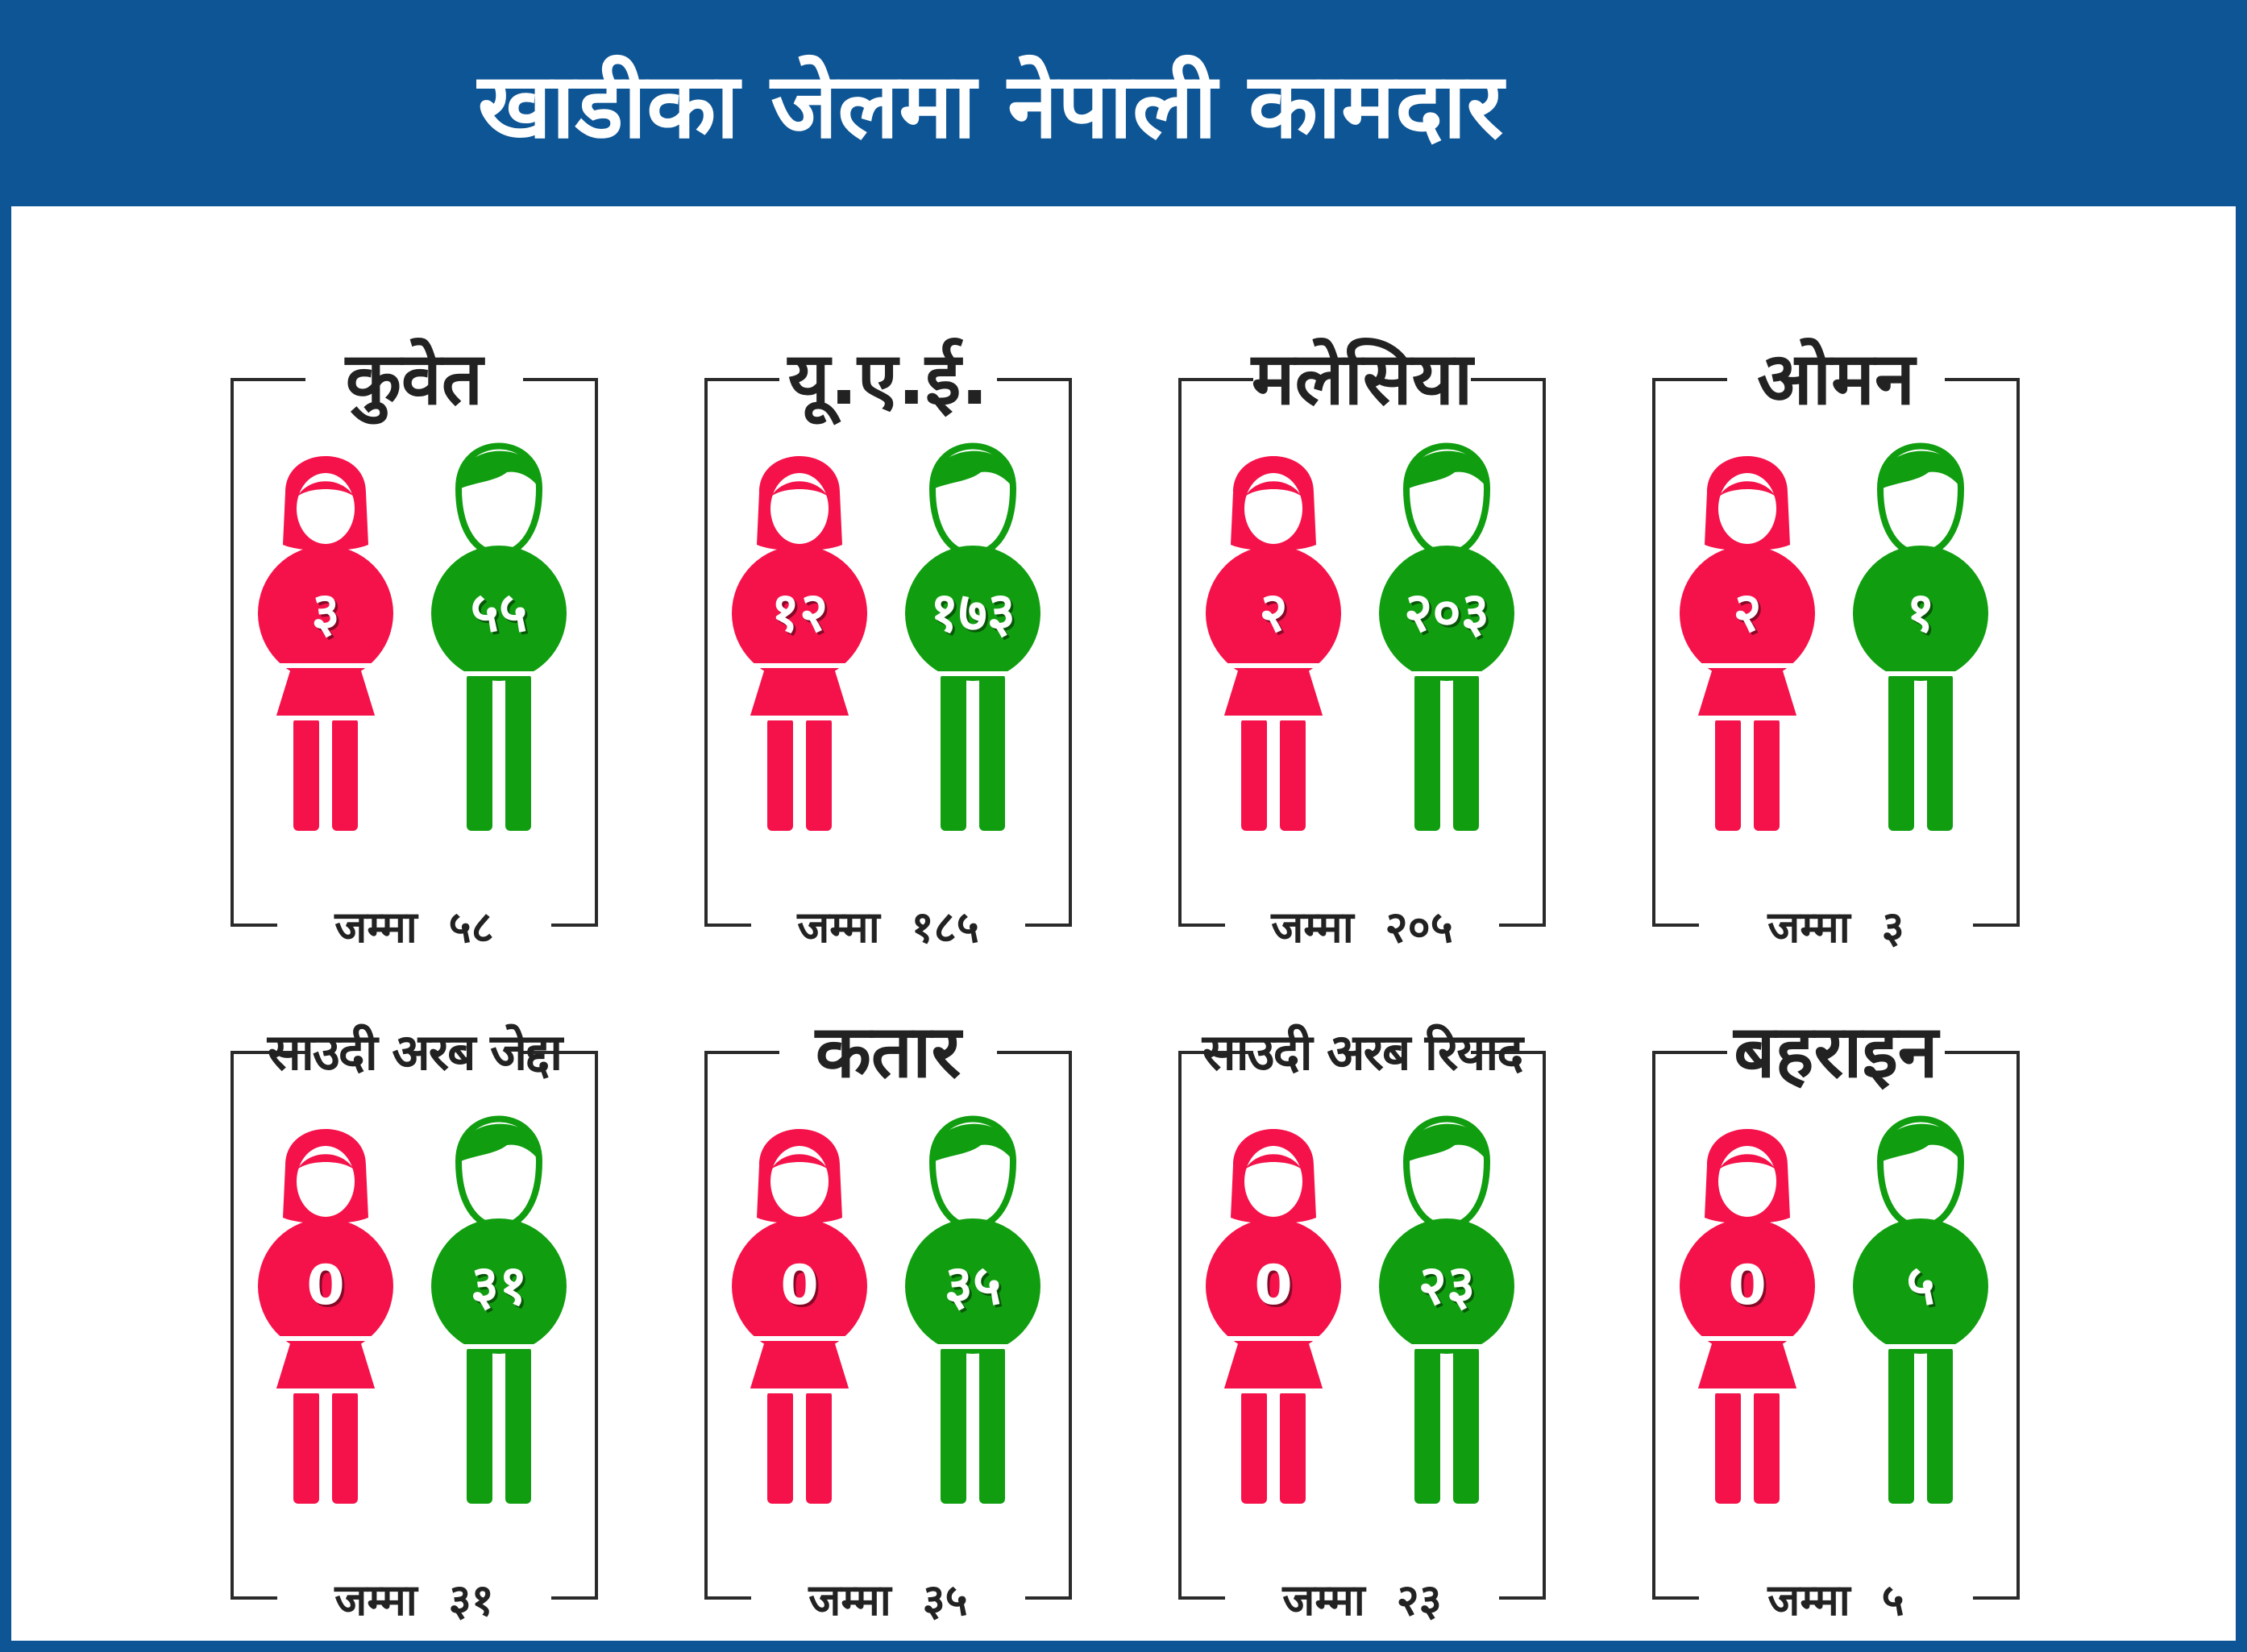 This screenshot has height=1652, width=2247. Describe the element at coordinates (1419, 1600) in the screenshot. I see `total-value: २३` at that location.